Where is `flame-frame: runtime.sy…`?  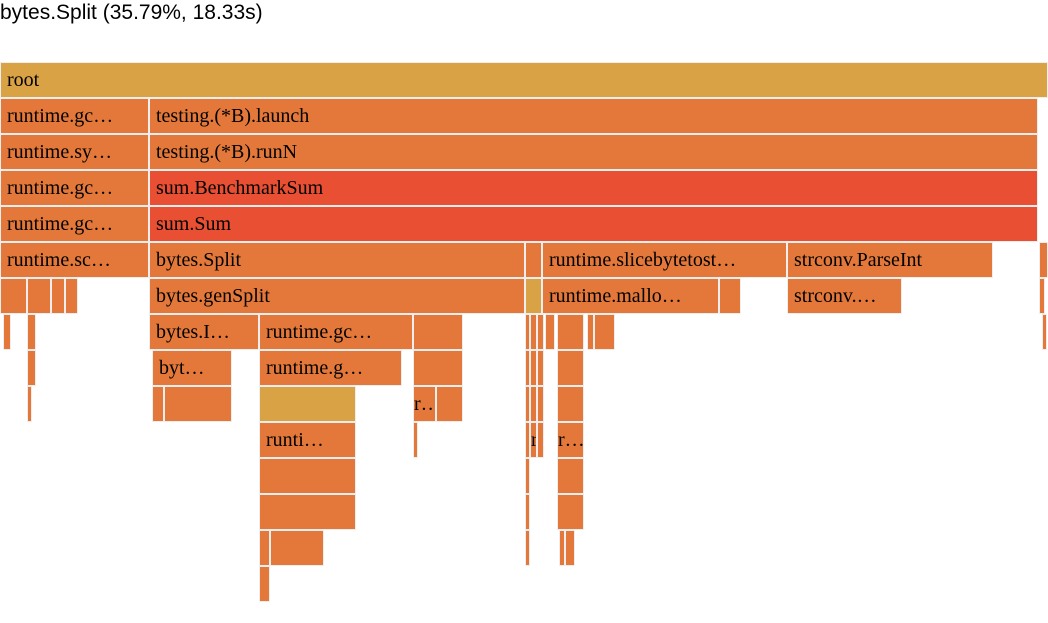
flame-frame: runtime.sy… is located at coordinates (74, 152).